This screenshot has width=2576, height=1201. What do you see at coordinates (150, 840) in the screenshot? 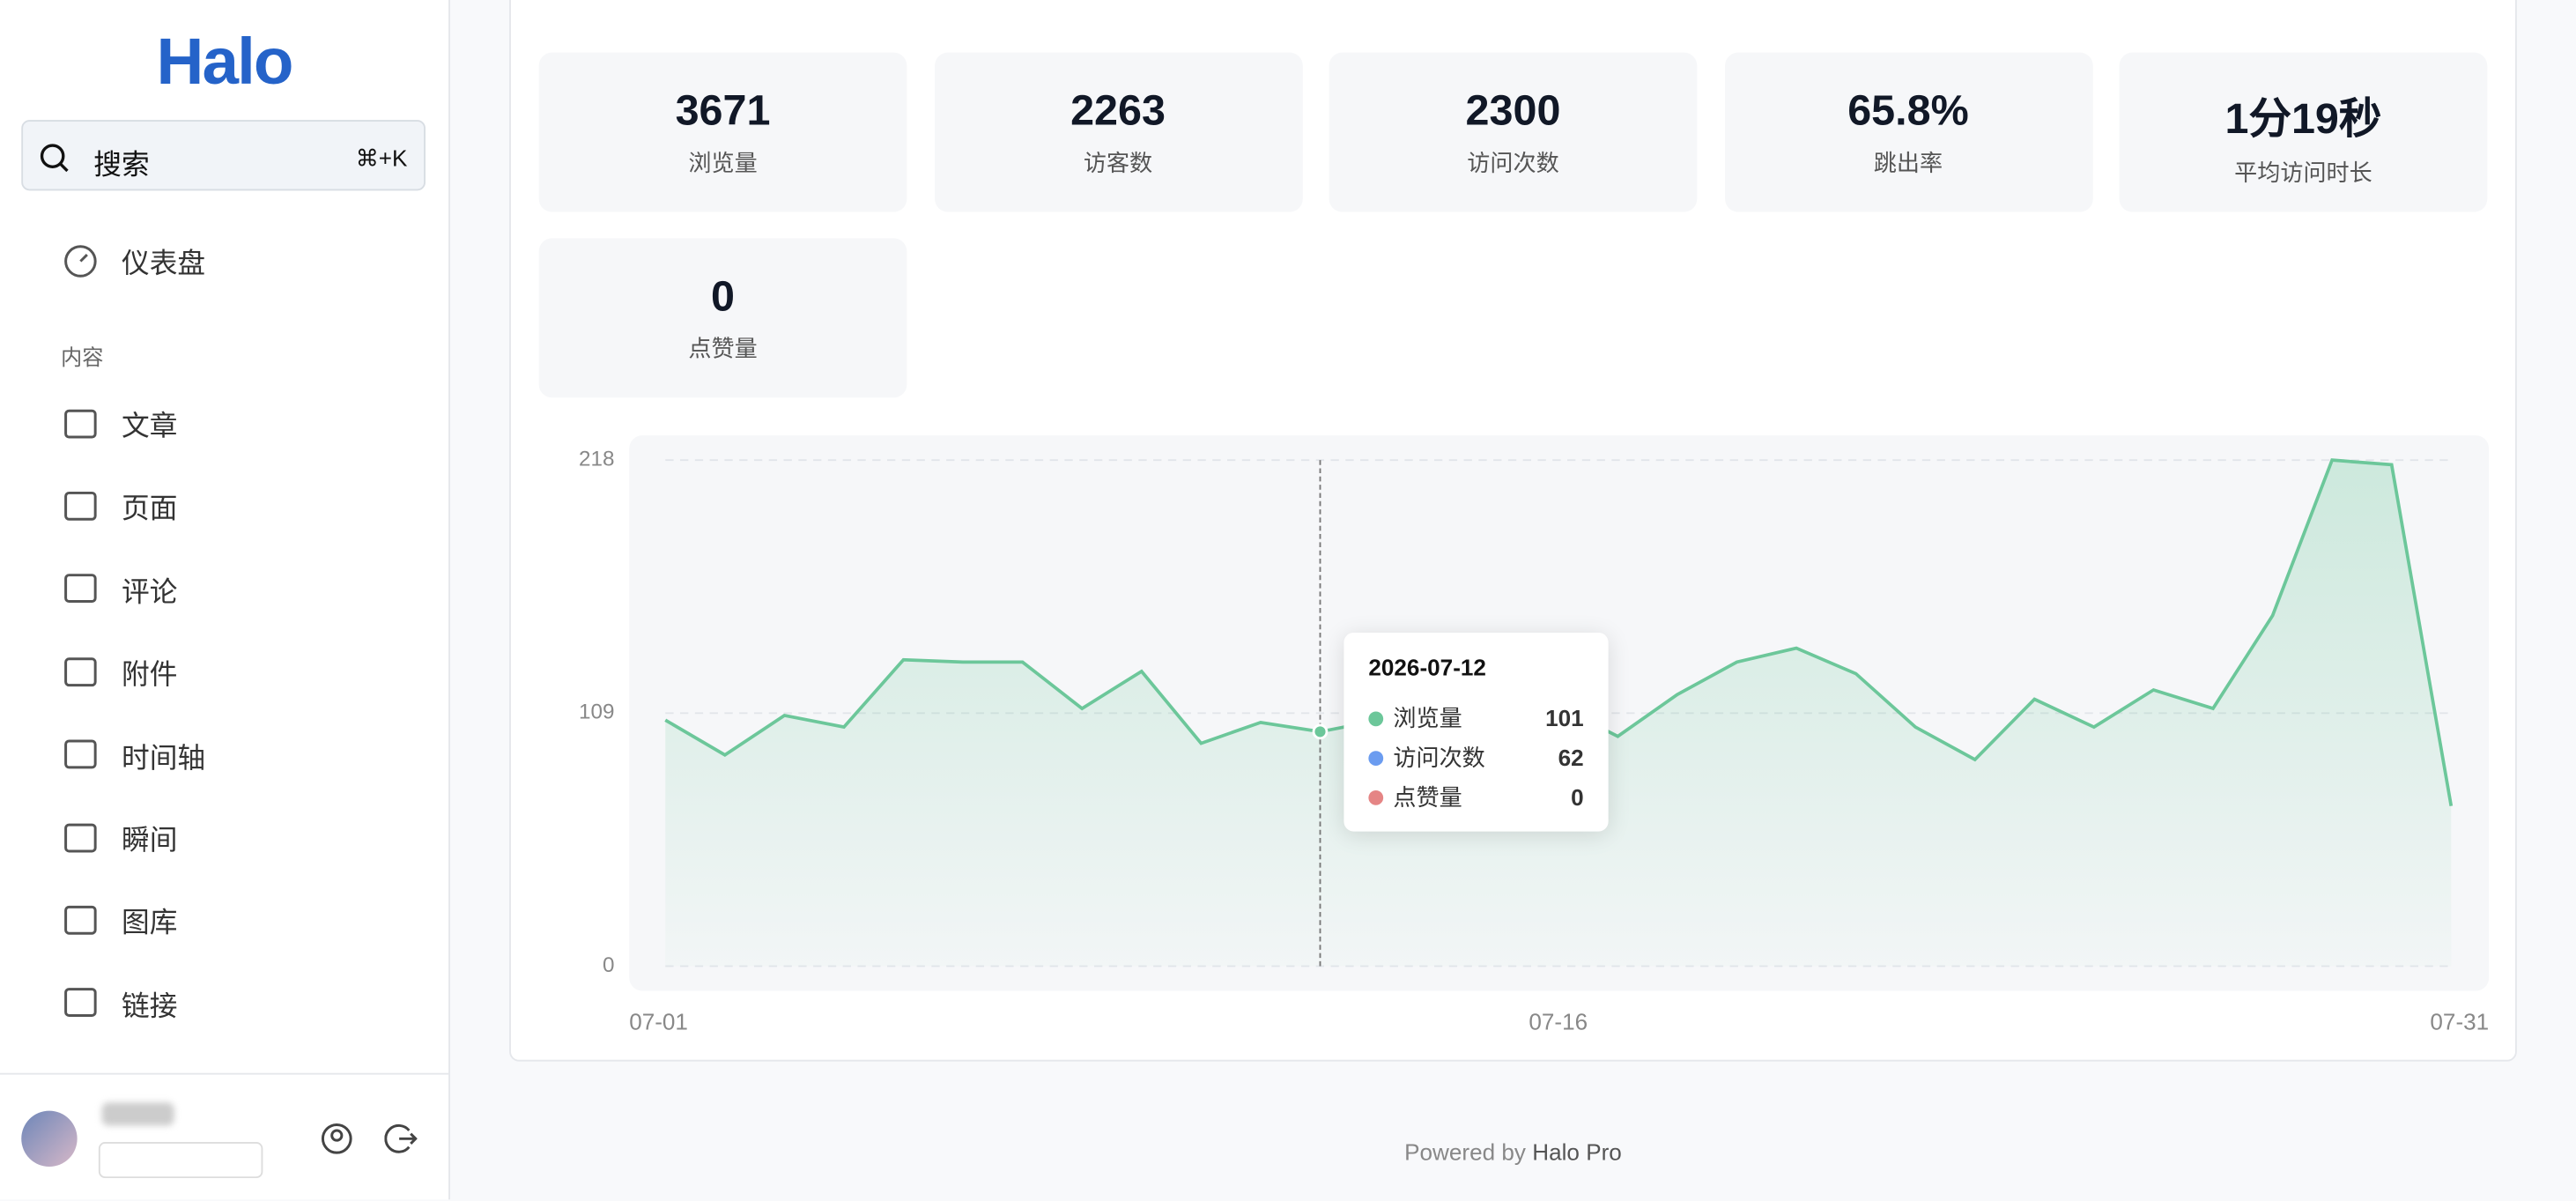
I see `menu-label: 瞬间` at bounding box center [150, 840].